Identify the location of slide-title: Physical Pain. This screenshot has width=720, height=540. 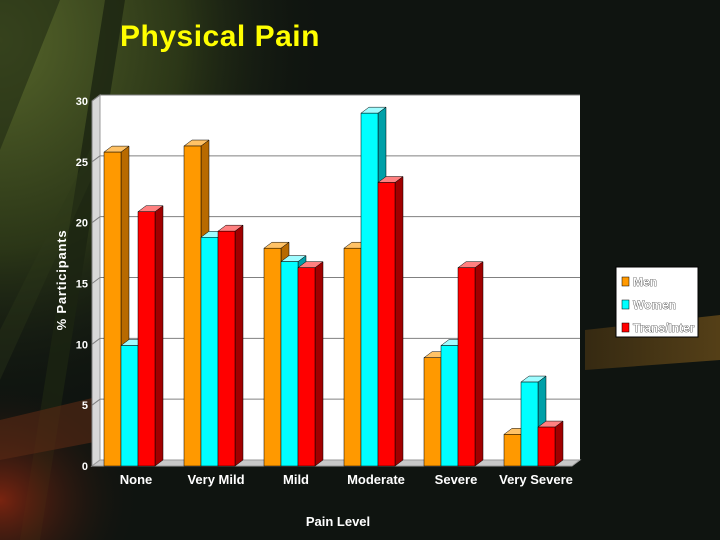
(220, 36).